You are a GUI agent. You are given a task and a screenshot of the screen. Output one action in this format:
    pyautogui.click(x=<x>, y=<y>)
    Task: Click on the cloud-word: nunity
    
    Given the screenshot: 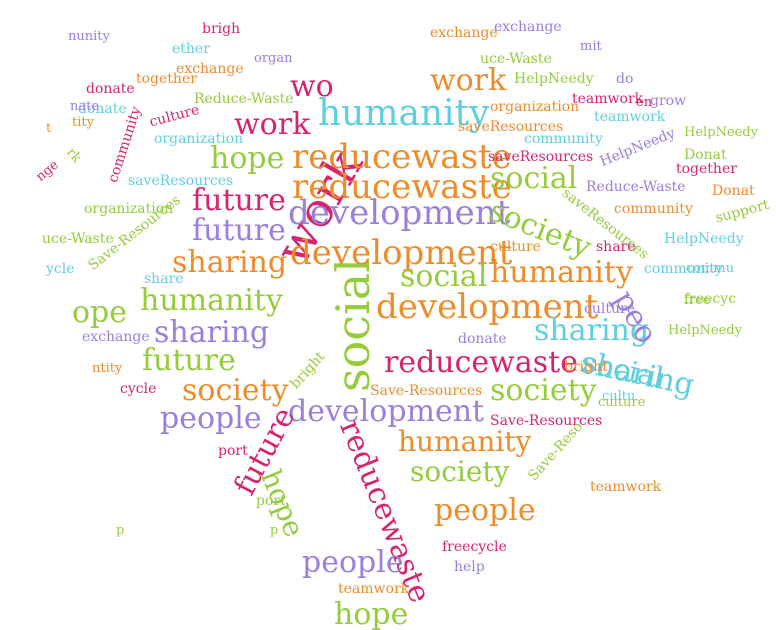 What is the action you would take?
    pyautogui.click(x=89, y=36)
    